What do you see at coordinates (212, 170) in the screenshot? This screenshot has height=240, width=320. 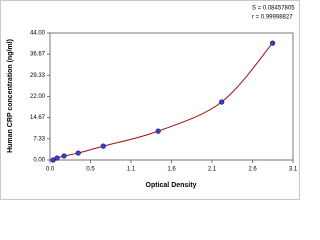 I see `x-tick-label: 2.1` at bounding box center [212, 170].